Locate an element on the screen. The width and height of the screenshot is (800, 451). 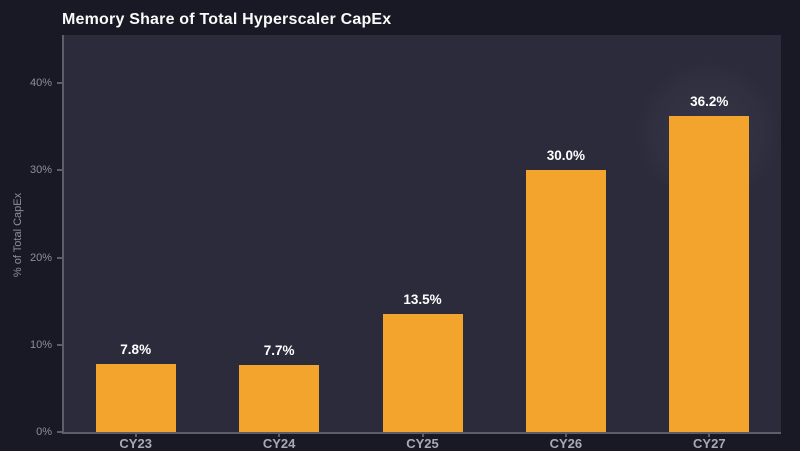
y-tick-label: 0% is located at coordinates (44, 432).